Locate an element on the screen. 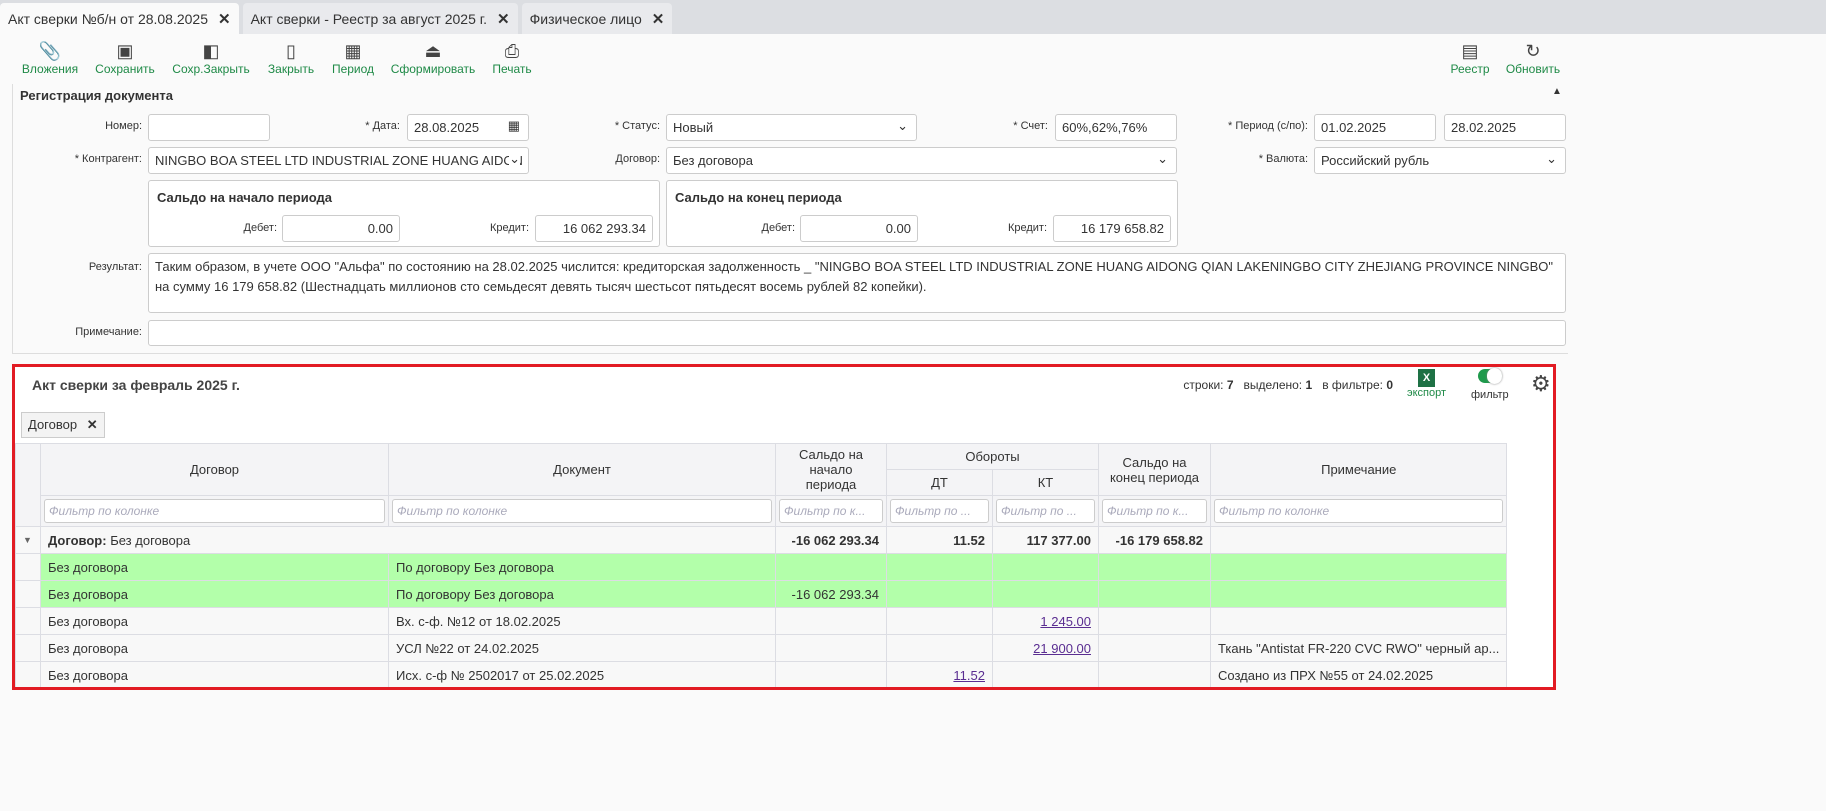 This screenshot has height=811, width=1826. header-dt: ДТ is located at coordinates (939, 482).